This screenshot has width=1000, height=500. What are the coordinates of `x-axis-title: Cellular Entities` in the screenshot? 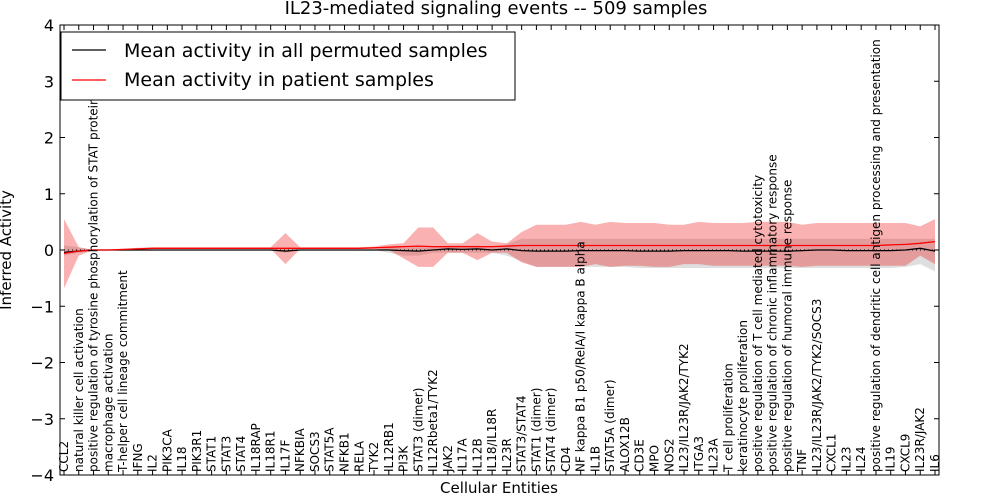 It's located at (499, 488).